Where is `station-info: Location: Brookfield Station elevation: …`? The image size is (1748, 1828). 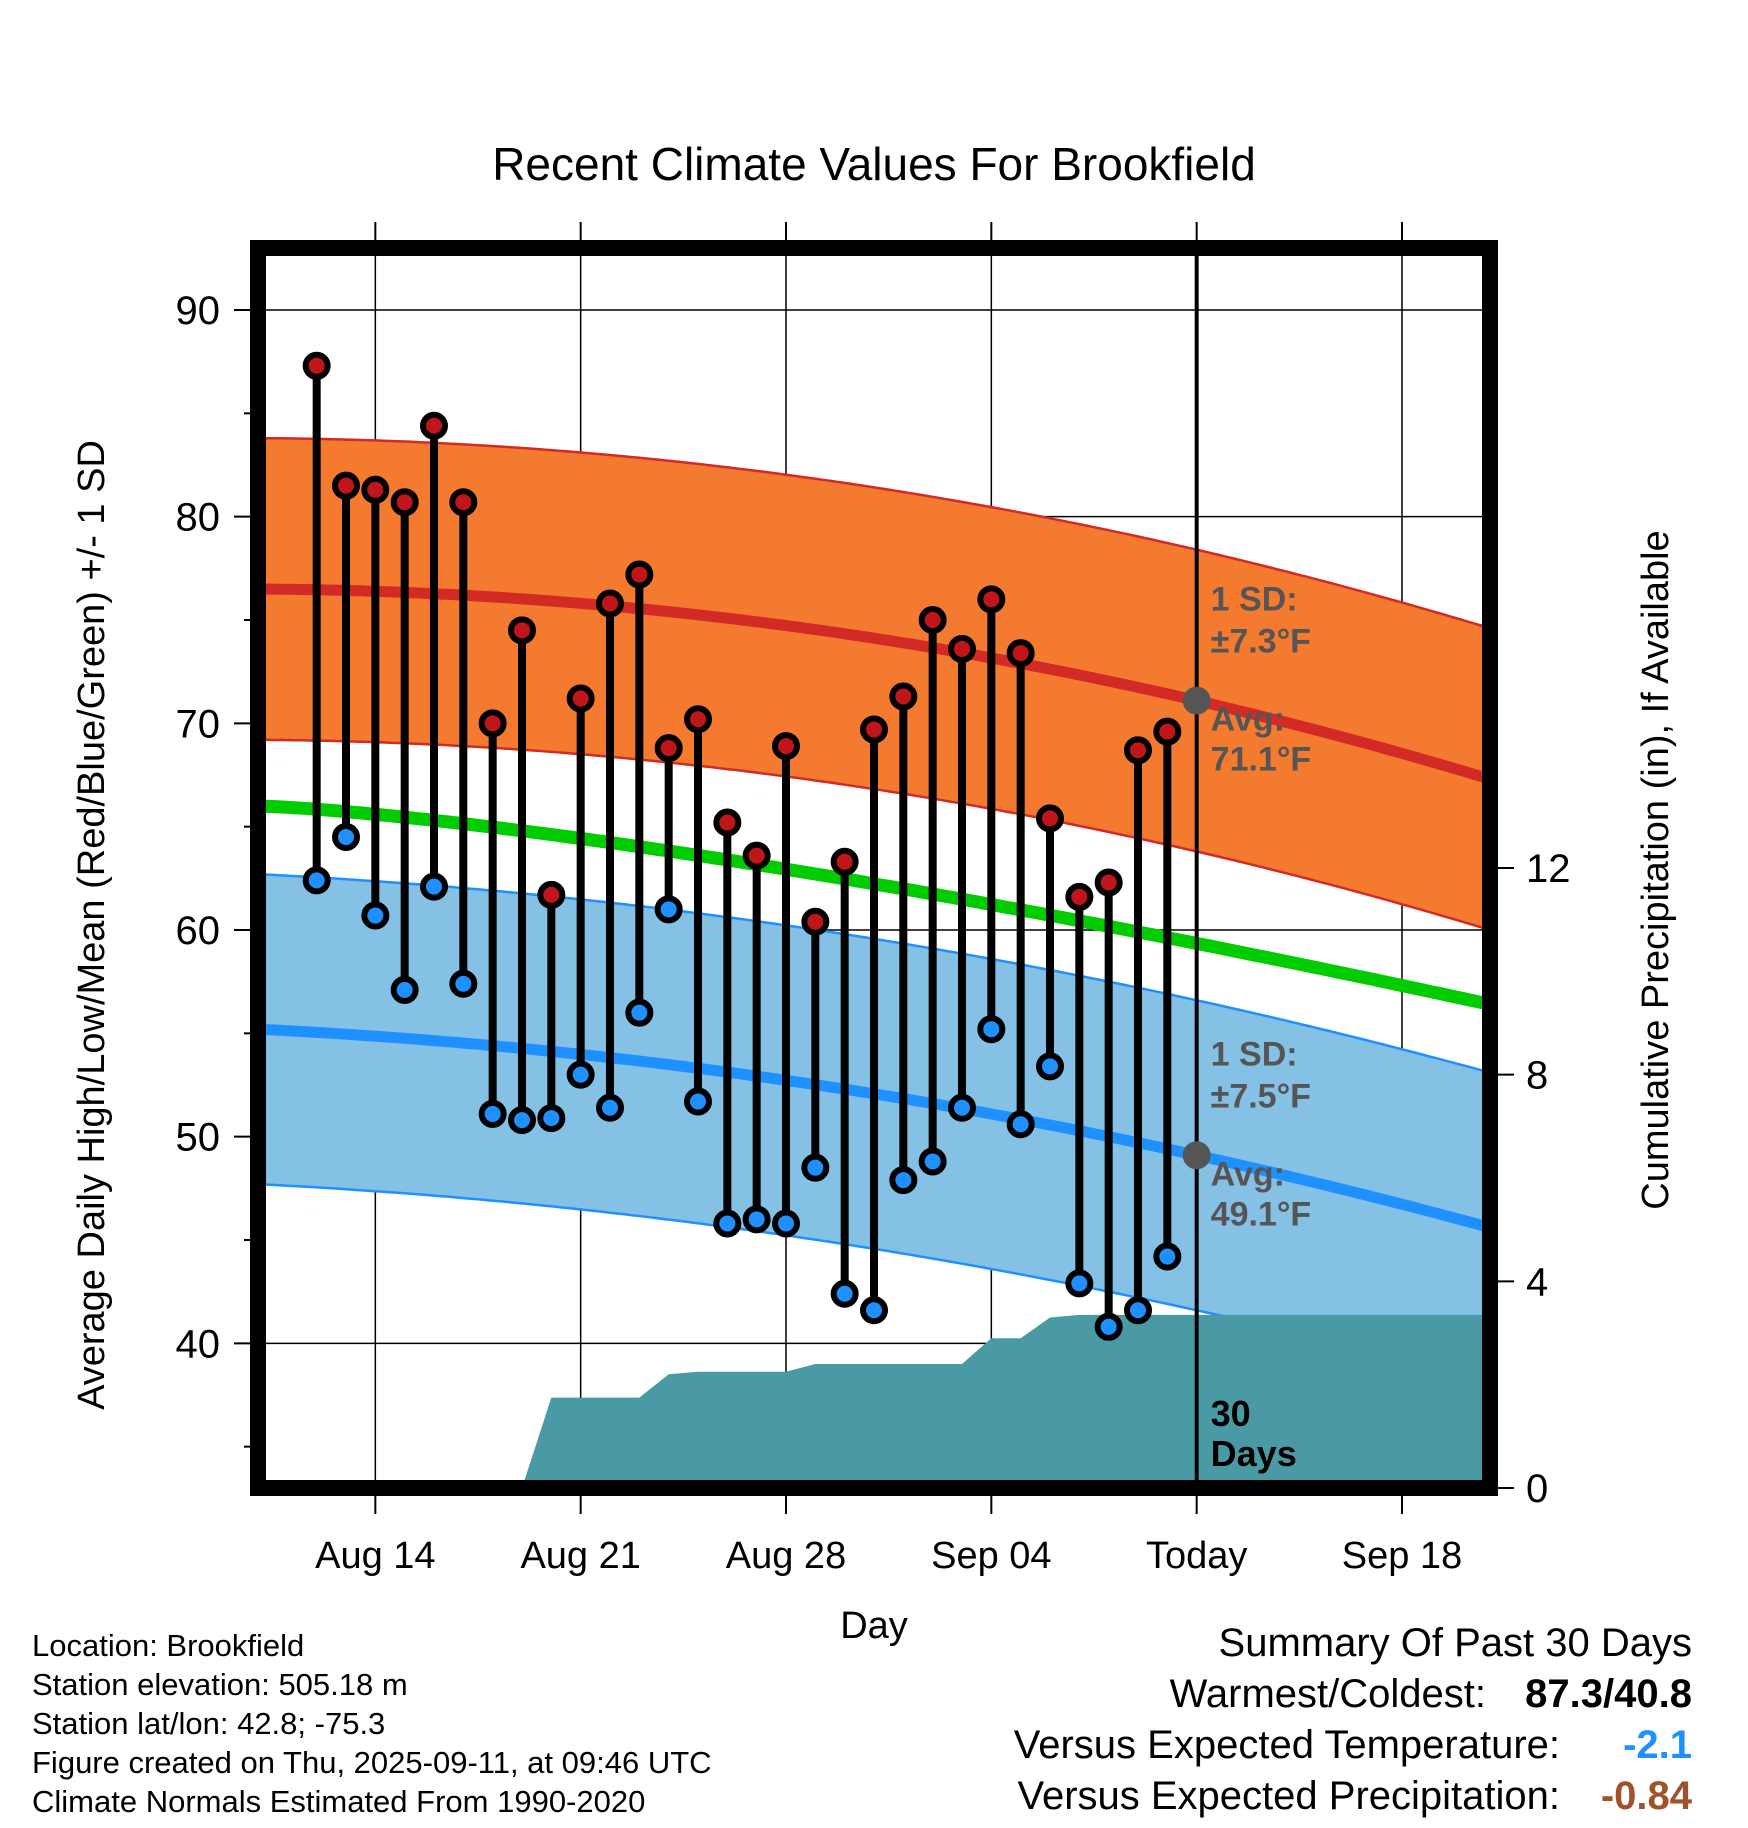 station-info: Location: Brookfield Station elevation: … is located at coordinates (372, 1723).